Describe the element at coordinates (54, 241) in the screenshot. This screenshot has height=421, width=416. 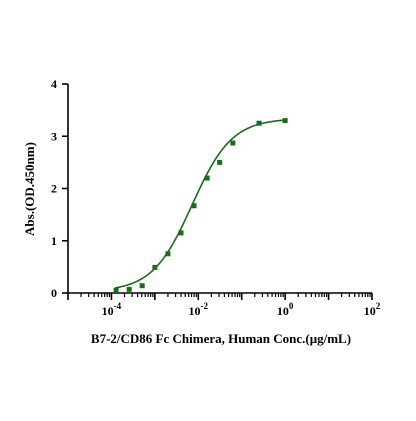
I see `y-tick-label: 1` at that location.